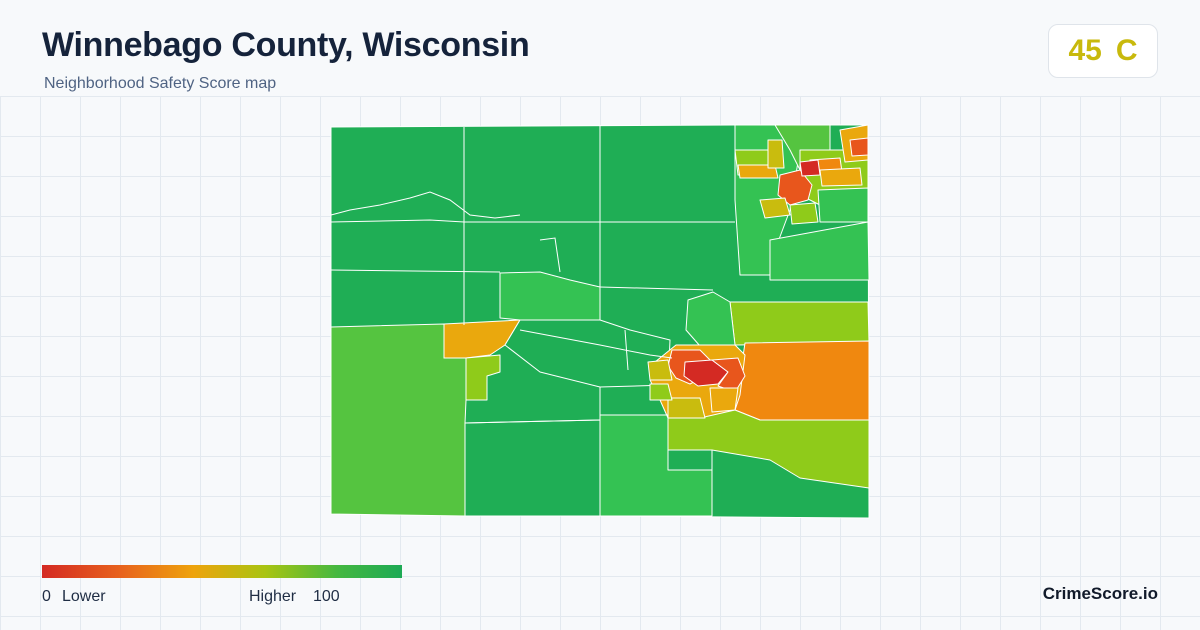  I want to click on safety-score-grade: C, so click(1126, 50).